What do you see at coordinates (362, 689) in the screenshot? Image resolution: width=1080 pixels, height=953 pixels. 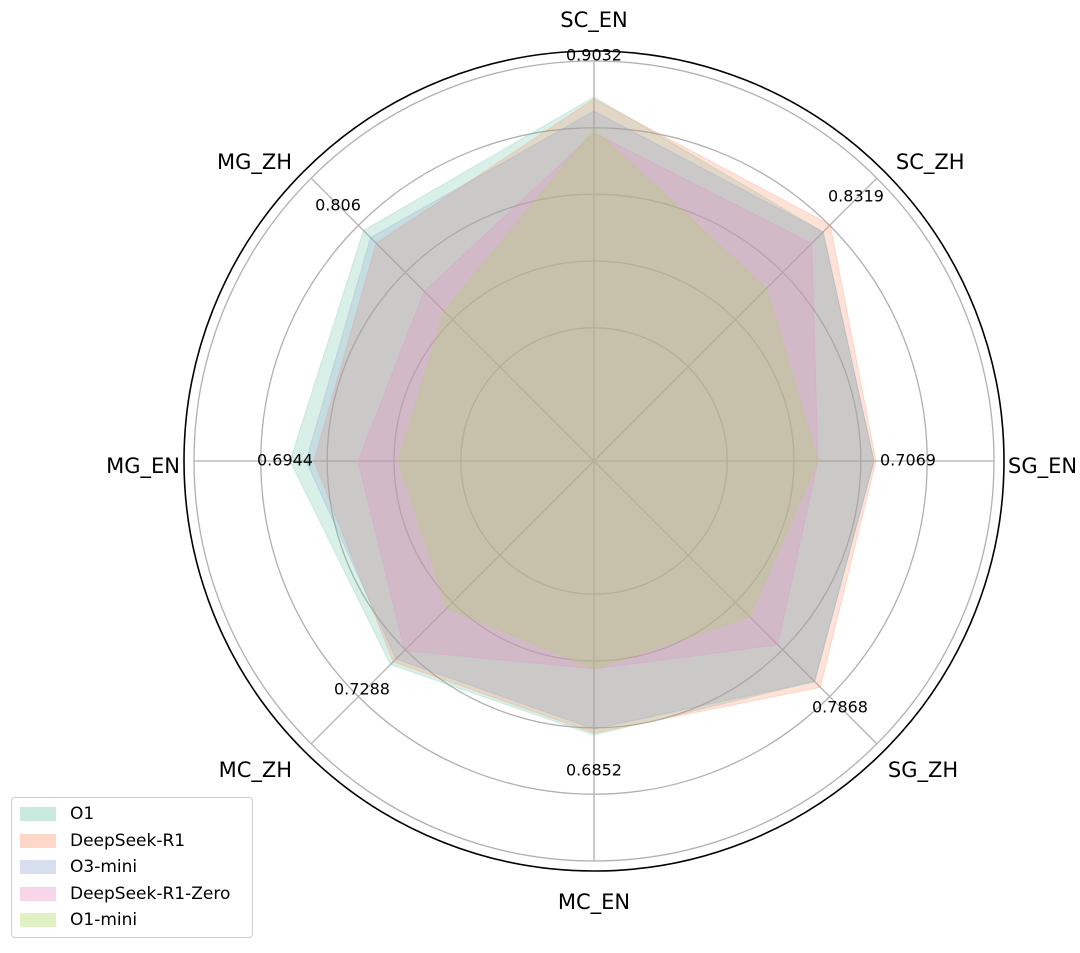 I see `value-label-mc_zh: 0.7288` at bounding box center [362, 689].